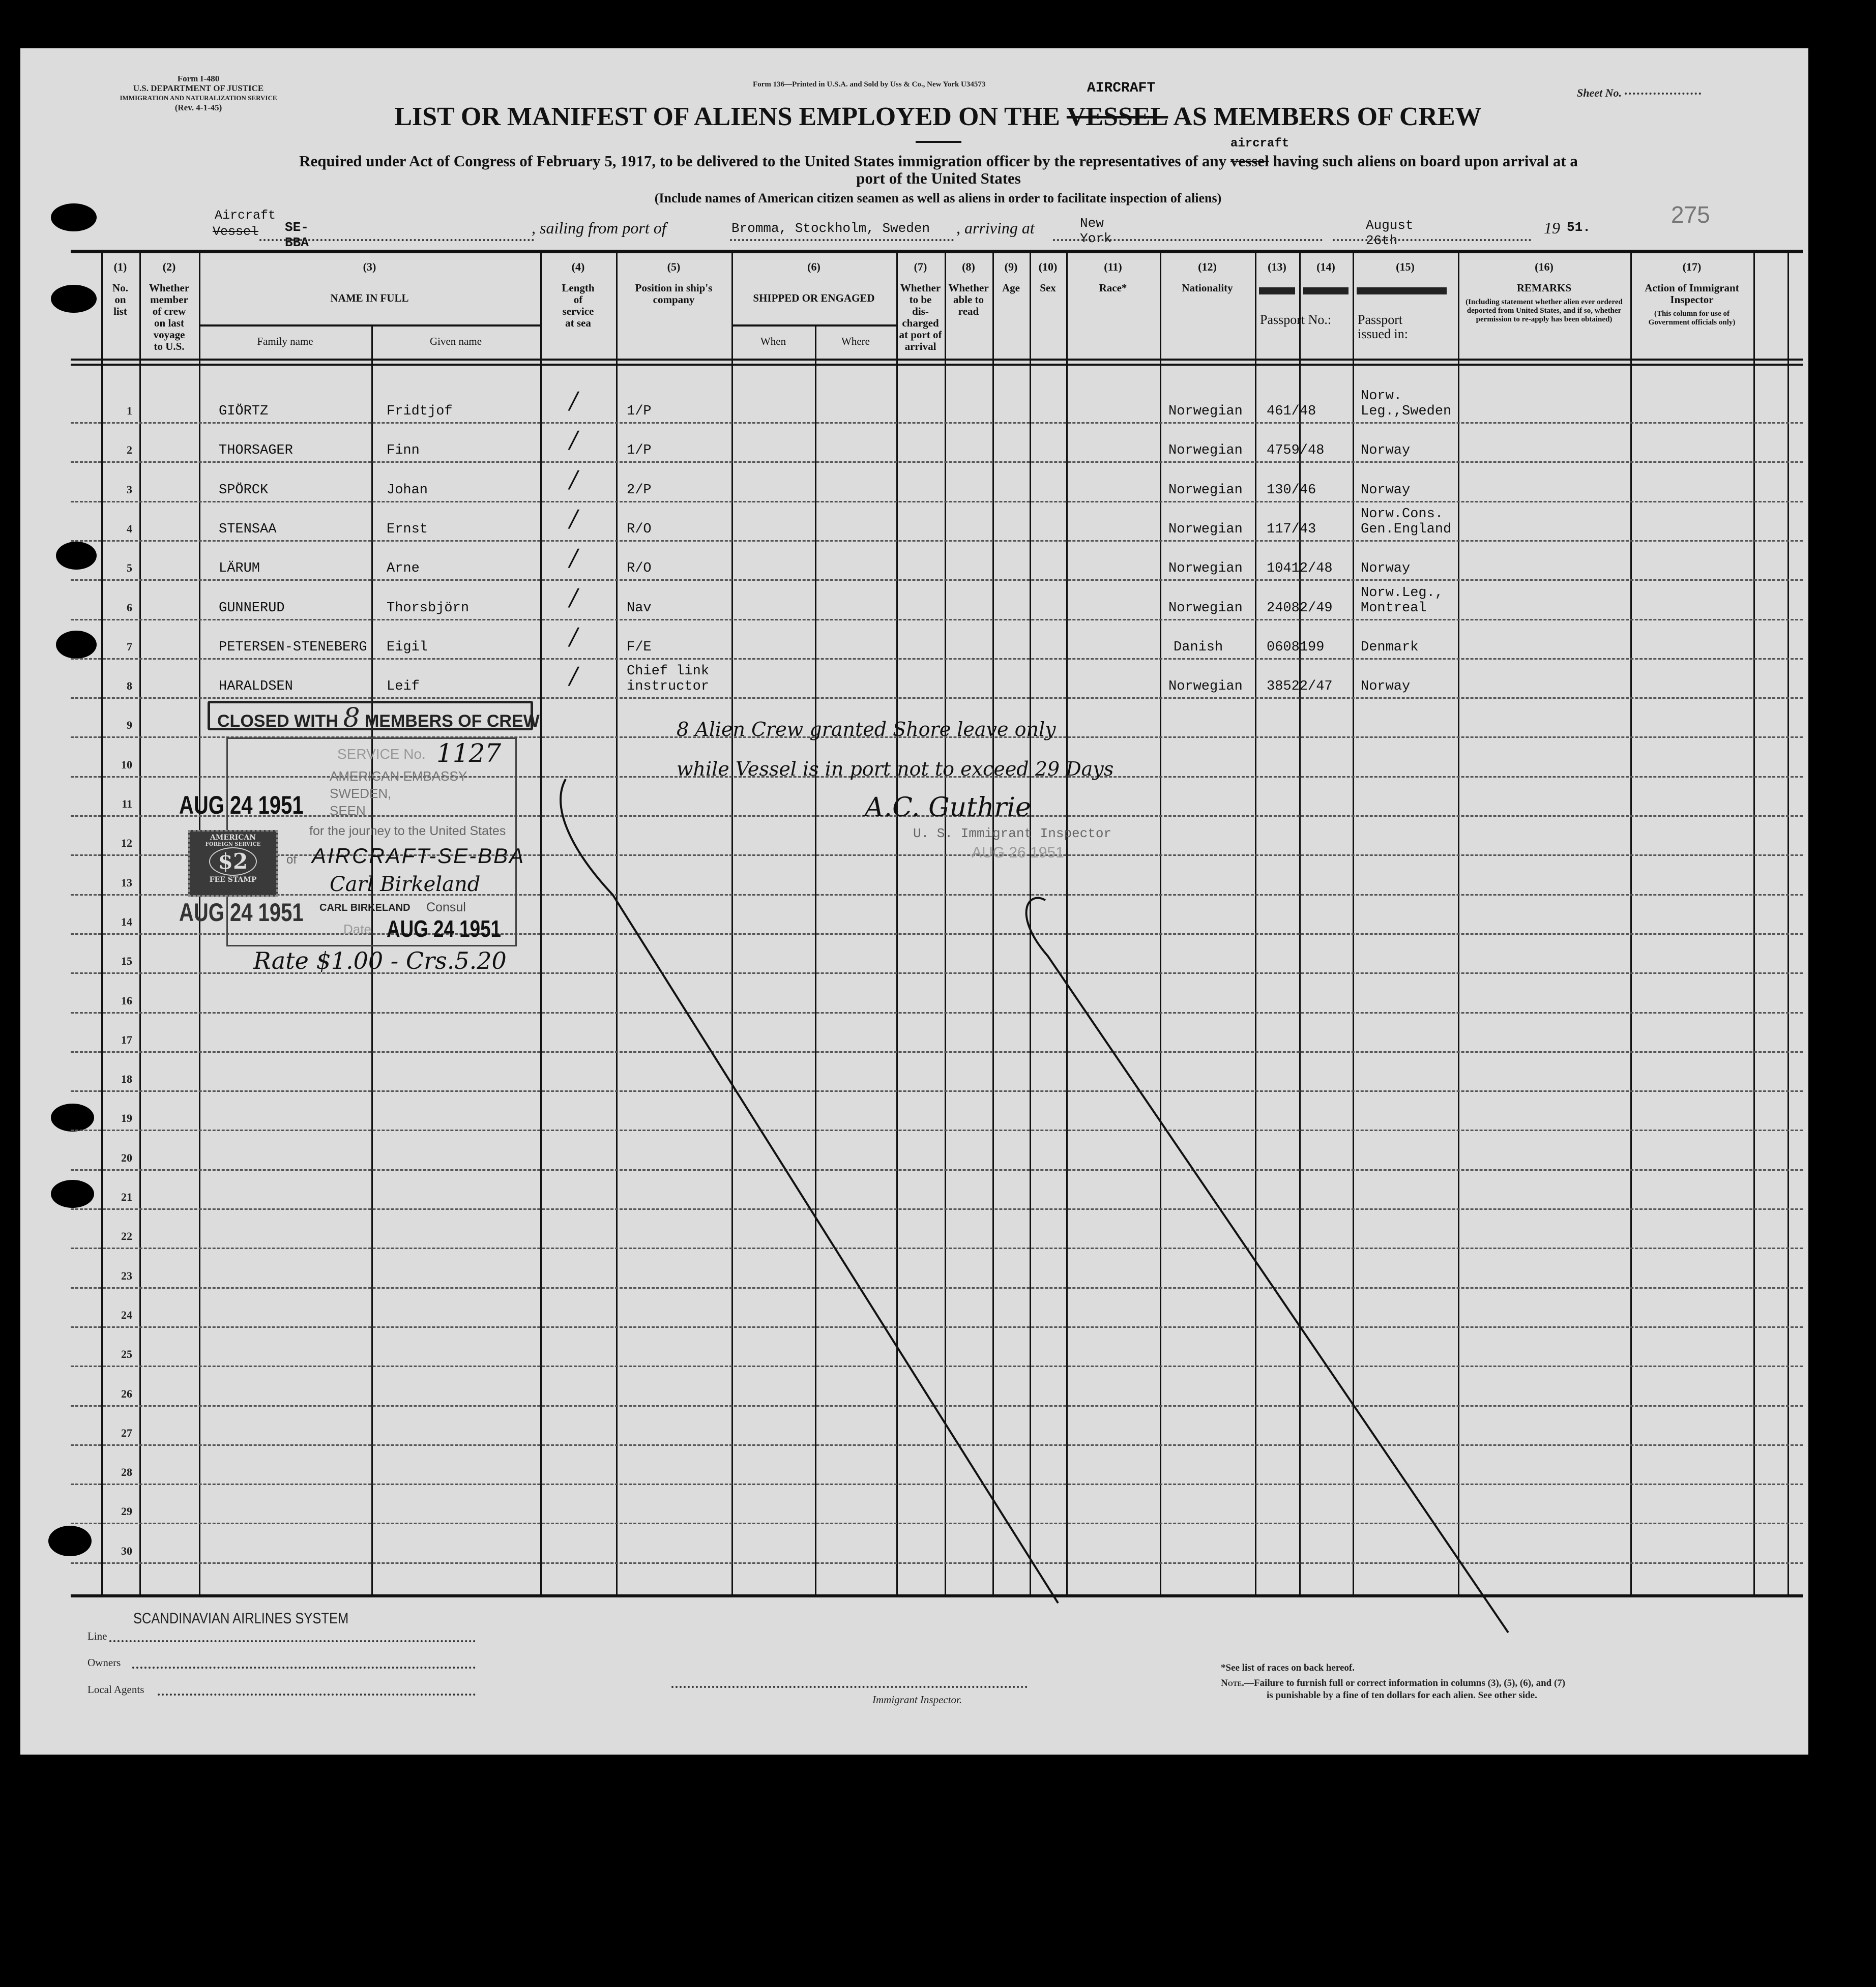 This screenshot has height=1987, width=1876. I want to click on closed-count: 8, so click(351, 718).